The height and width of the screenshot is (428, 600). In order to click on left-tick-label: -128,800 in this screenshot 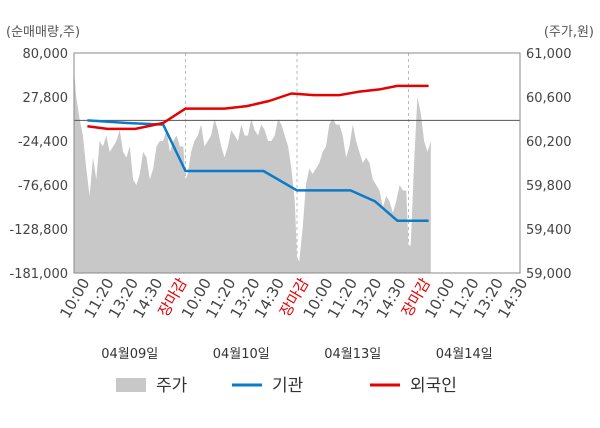, I will do `click(39, 230)`.